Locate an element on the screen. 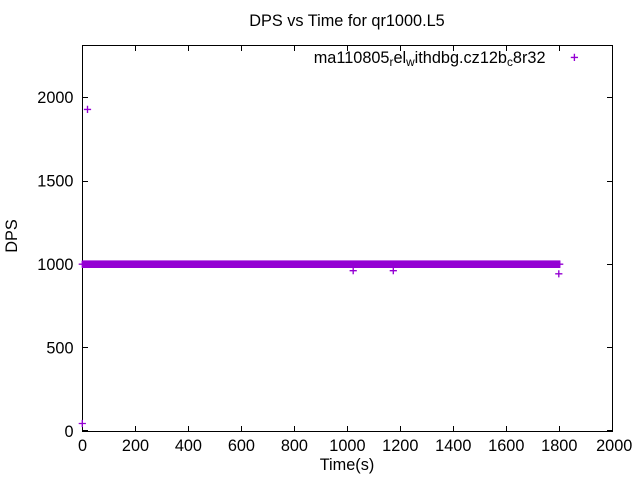  svg-text: 1800 is located at coordinates (559, 446).